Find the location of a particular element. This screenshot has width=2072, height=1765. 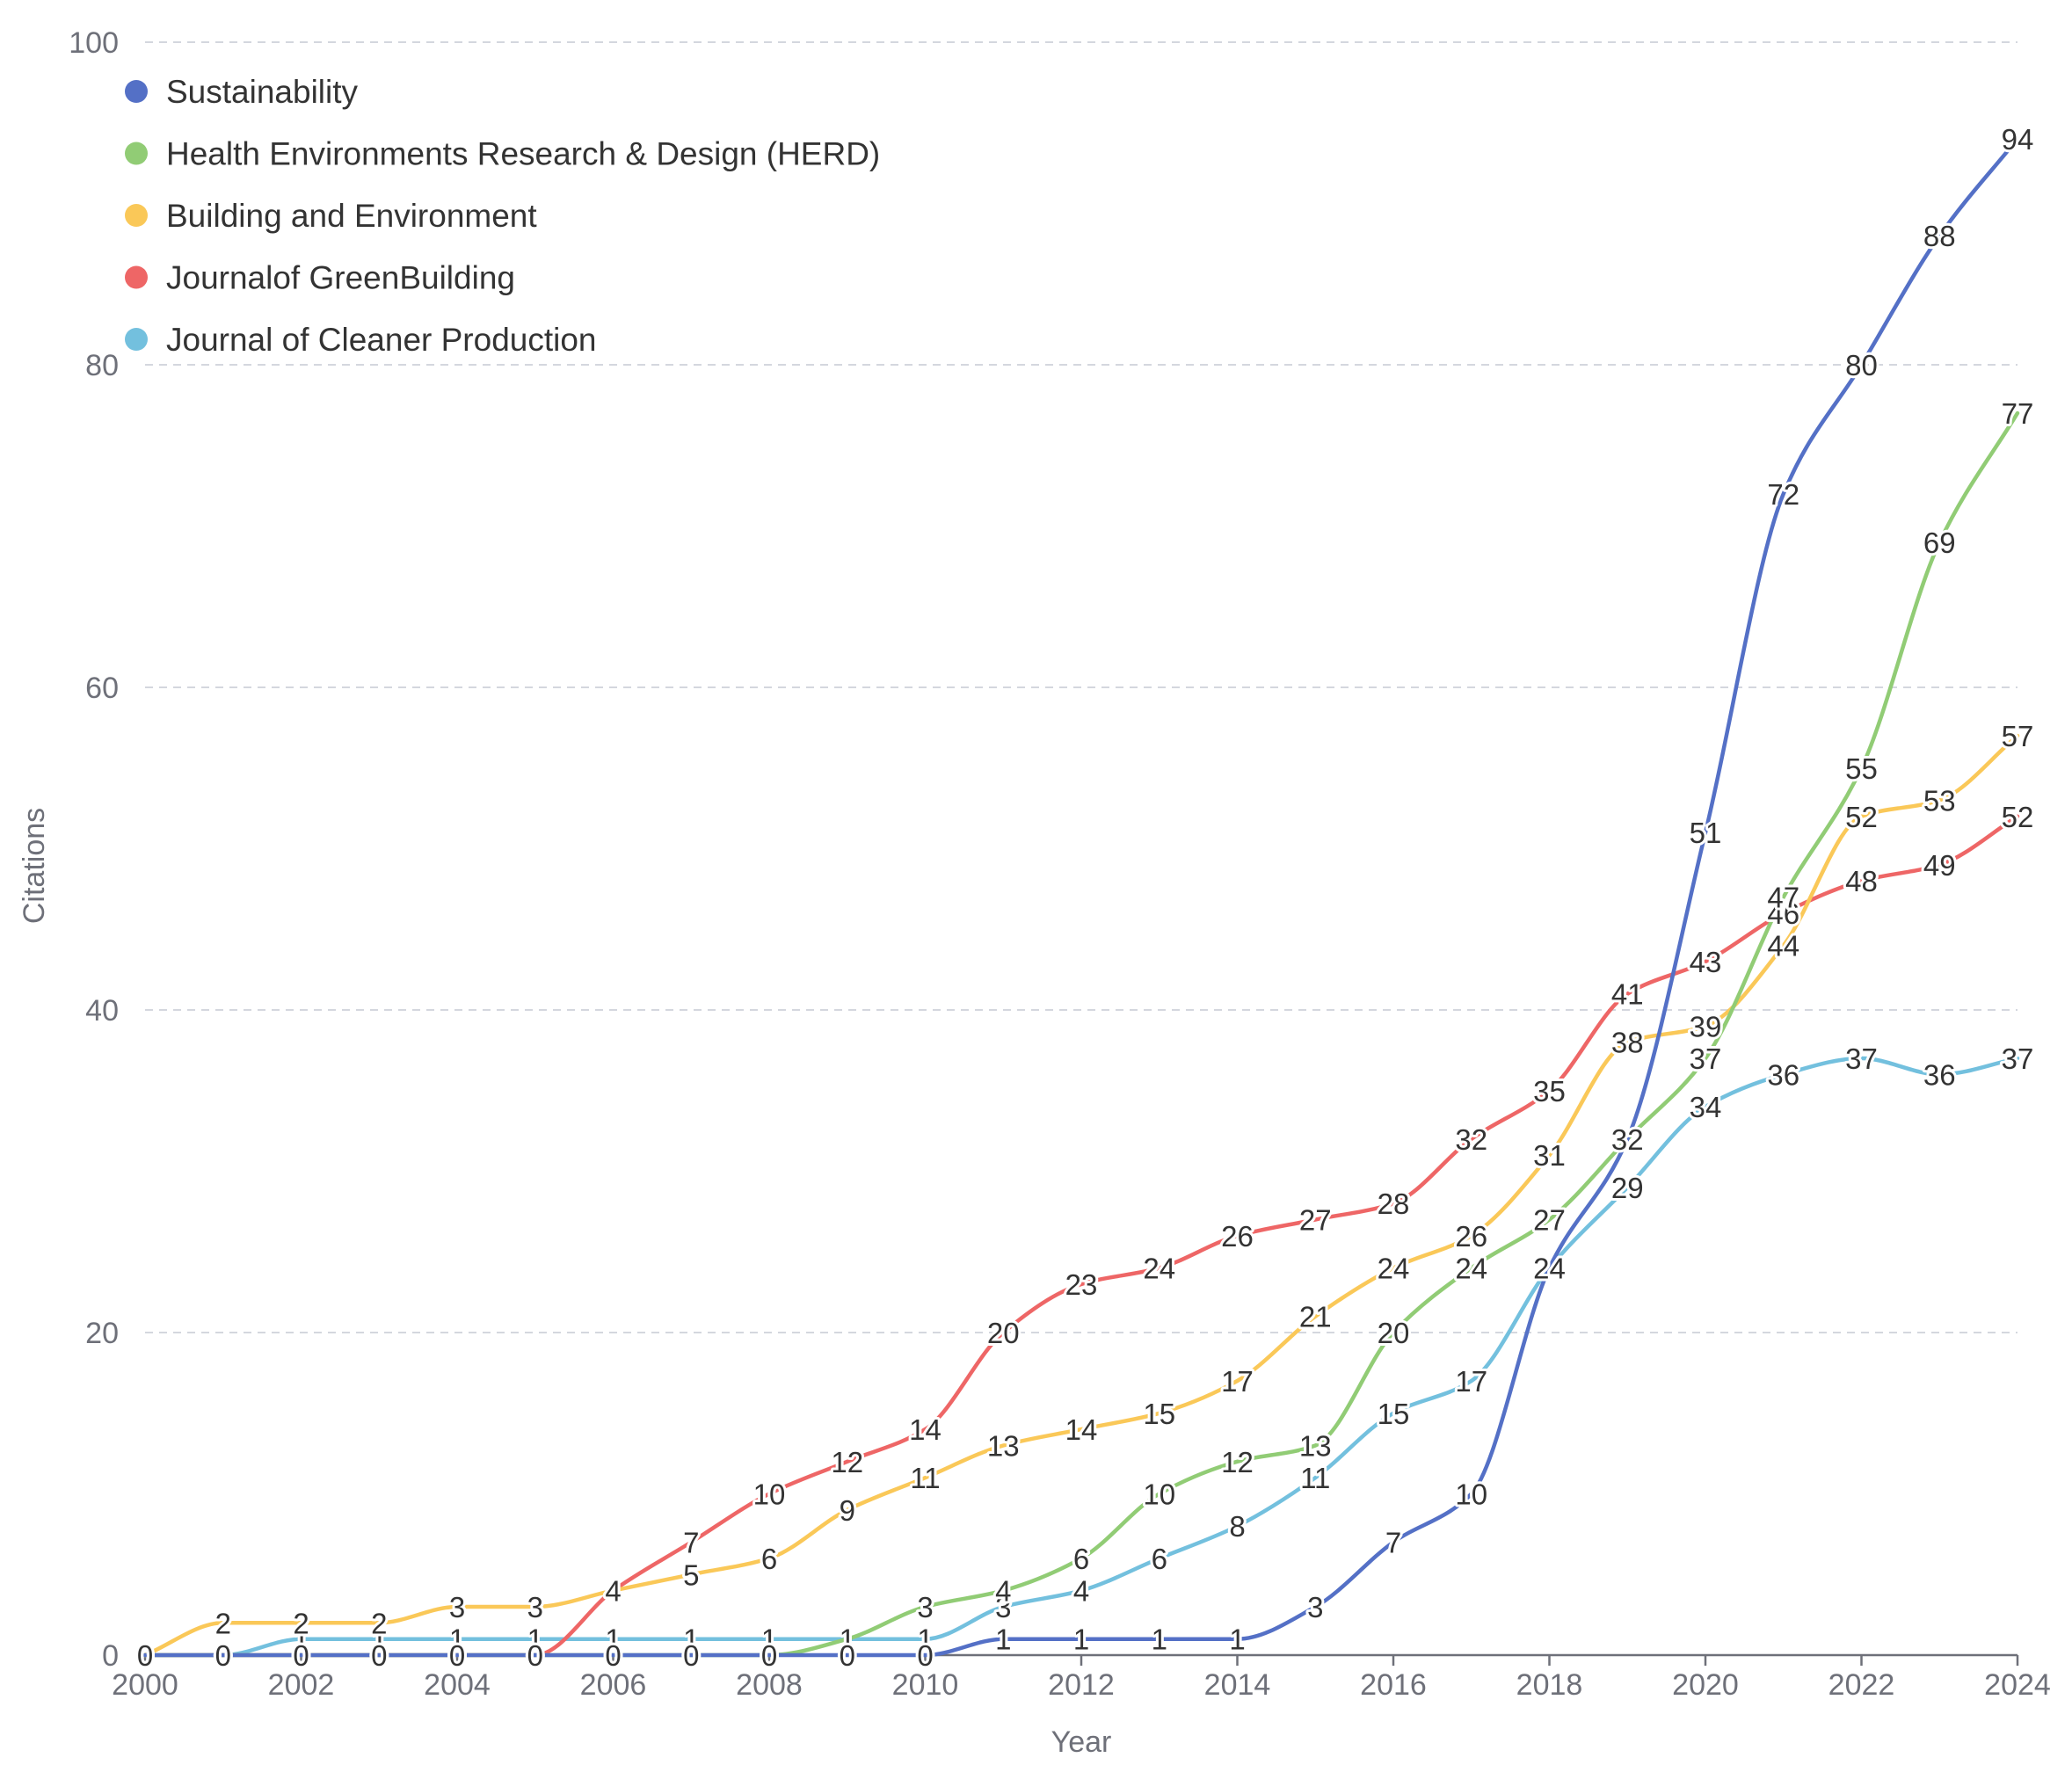

legend-label: Sustainability is located at coordinates (262, 92).